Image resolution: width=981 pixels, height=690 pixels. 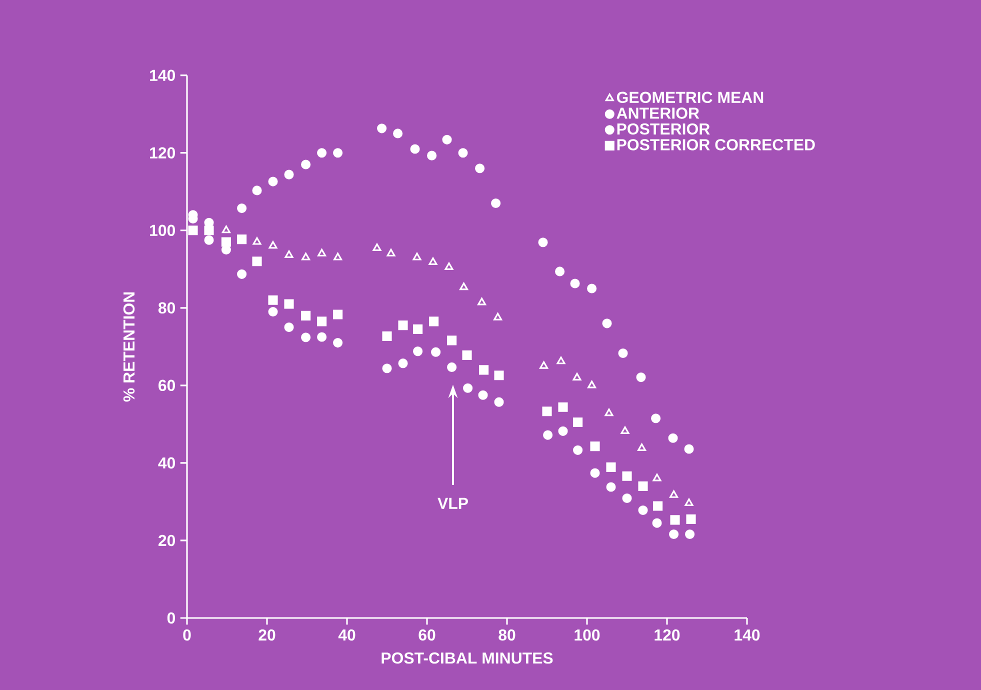 I want to click on y-tick-label: 0, so click(x=171, y=618).